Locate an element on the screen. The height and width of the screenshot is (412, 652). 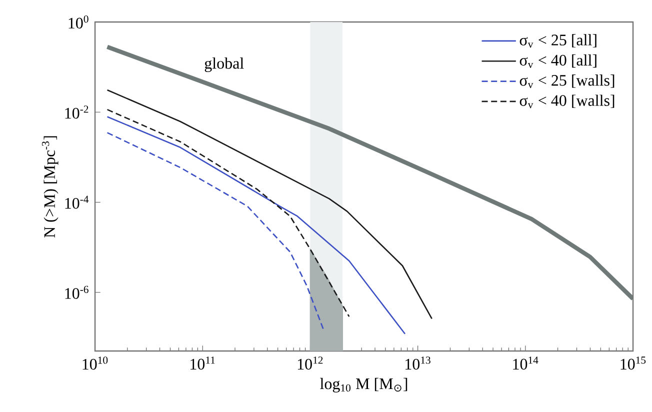
legend-label: σ$_{v}$ < 40 [all] is located at coordinates (558, 61).